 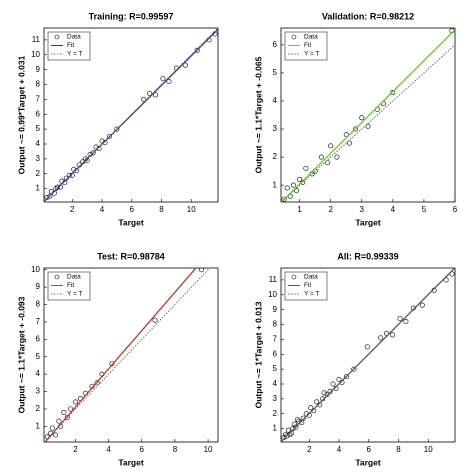 I want to click on y-tick-label: 9, so click(x=38, y=69).